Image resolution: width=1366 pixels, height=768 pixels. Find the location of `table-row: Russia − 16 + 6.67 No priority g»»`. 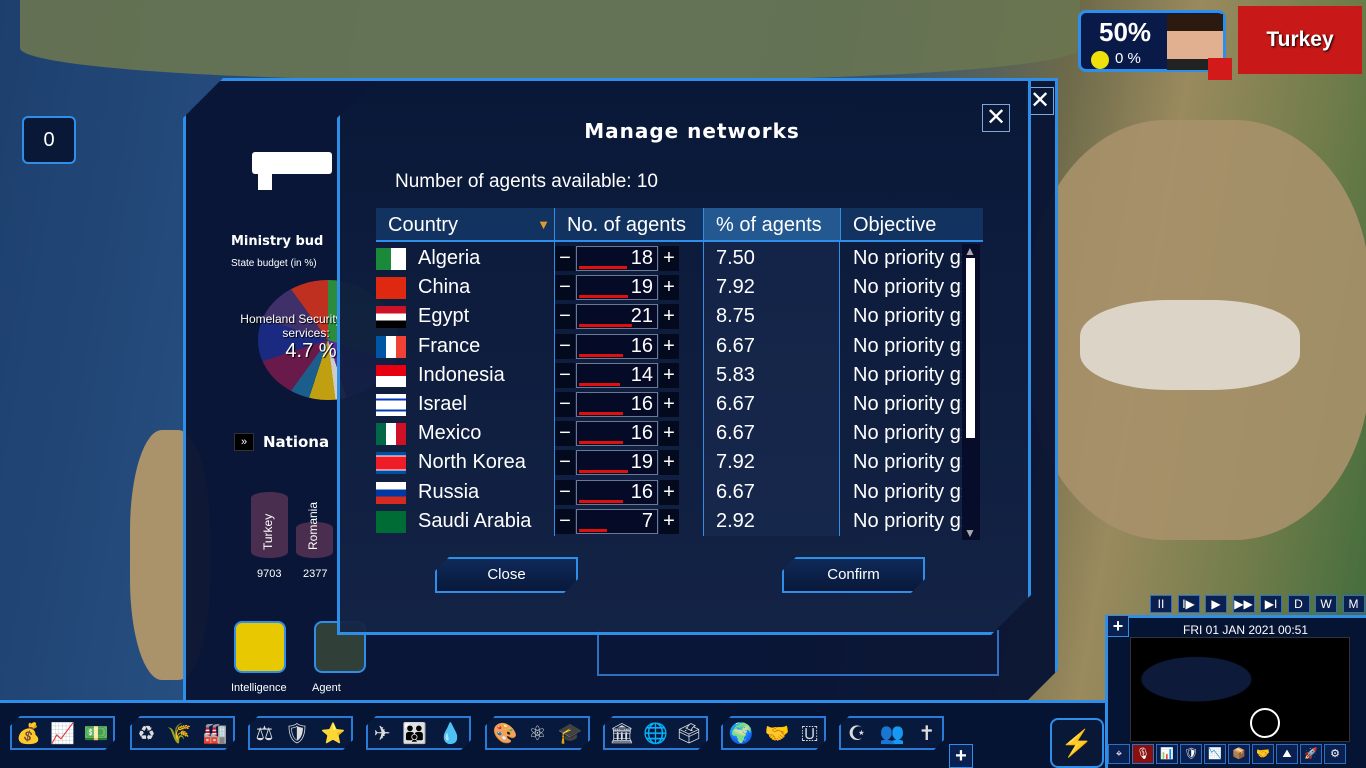

table-row: Russia − 16 + 6.67 No priority g»» is located at coordinates (669, 492).